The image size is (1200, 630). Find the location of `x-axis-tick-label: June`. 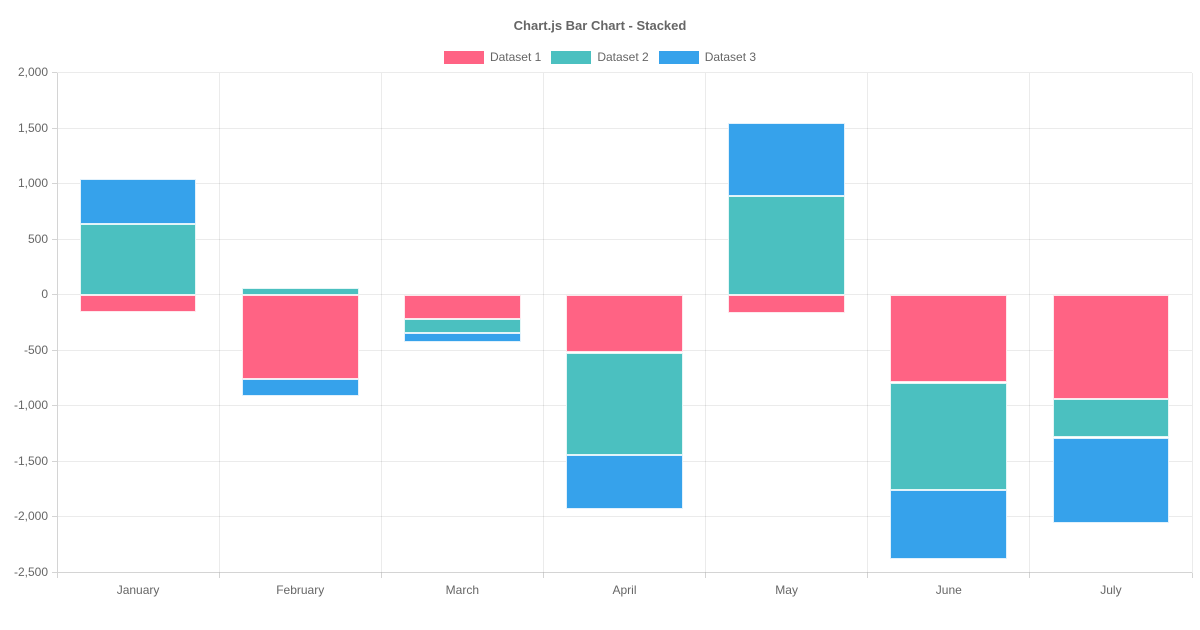

x-axis-tick-label: June is located at coordinates (948, 589).